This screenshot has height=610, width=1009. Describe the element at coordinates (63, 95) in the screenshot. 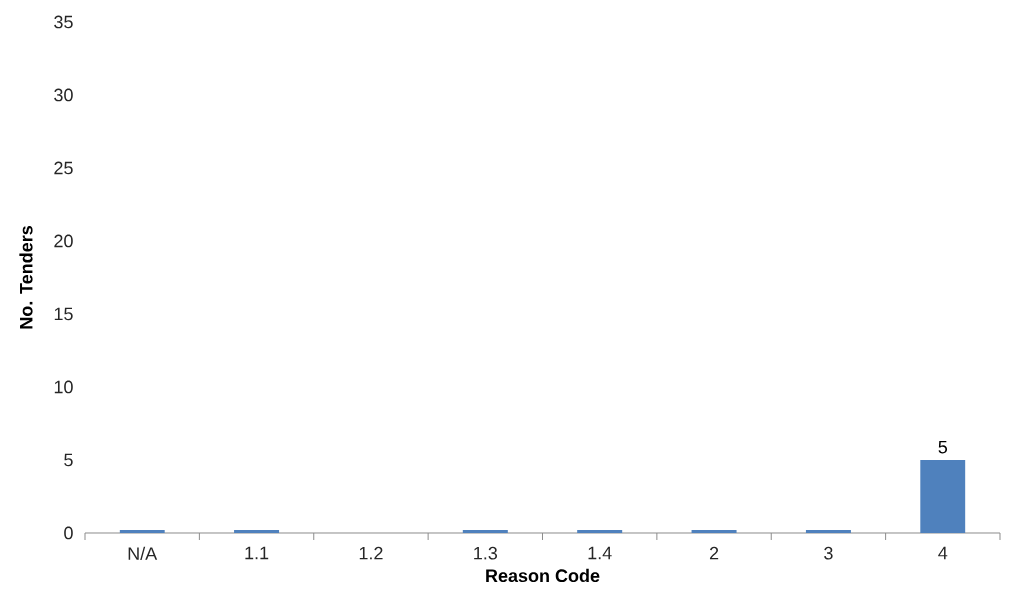

I see `y-tick-label: 30` at that location.